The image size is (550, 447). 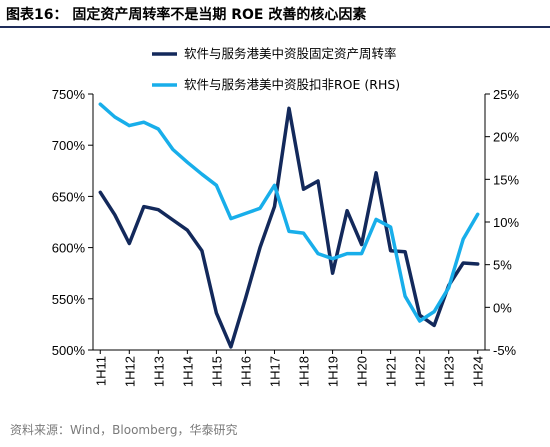 I want to click on x-tick-label: 1H23, so click(x=449, y=371).